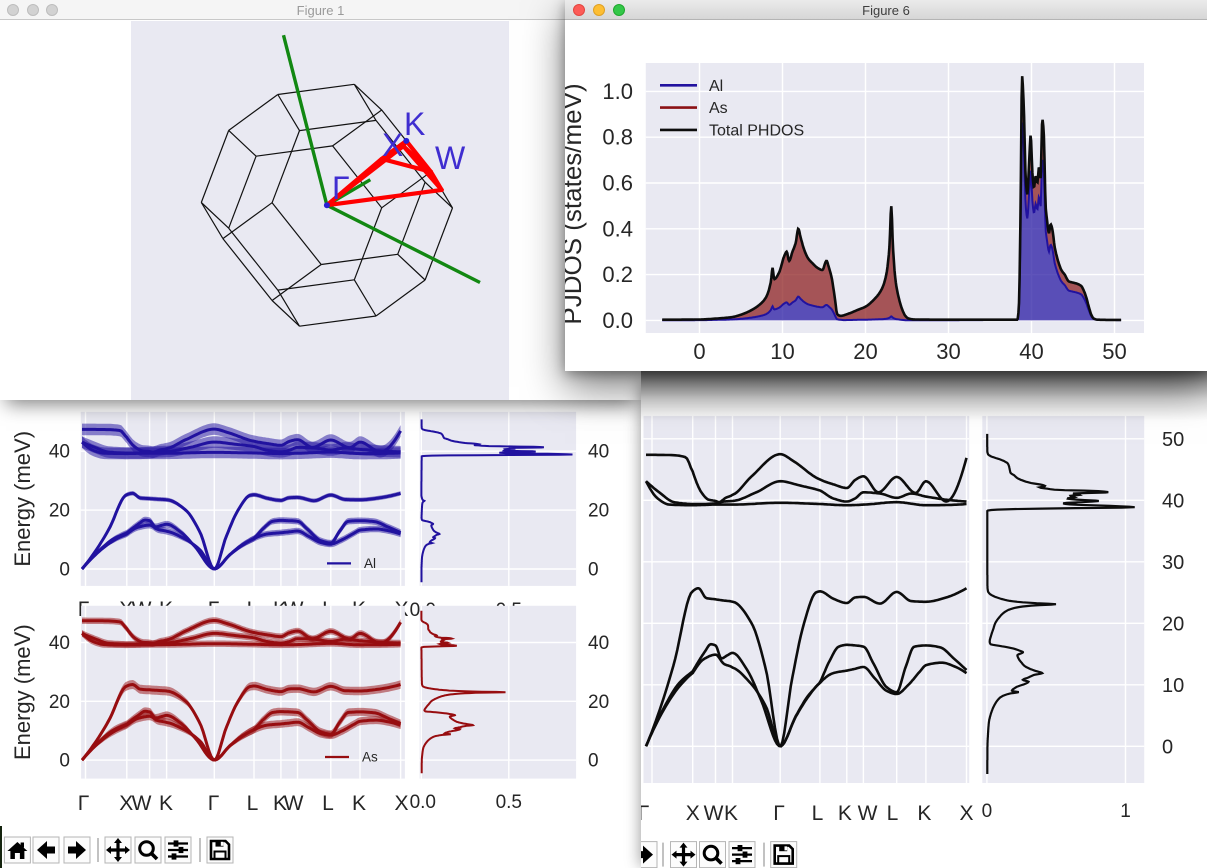 The width and height of the screenshot is (1207, 868). What do you see at coordinates (617, 137) in the screenshot?
I see `svg-text: 0.8` at bounding box center [617, 137].